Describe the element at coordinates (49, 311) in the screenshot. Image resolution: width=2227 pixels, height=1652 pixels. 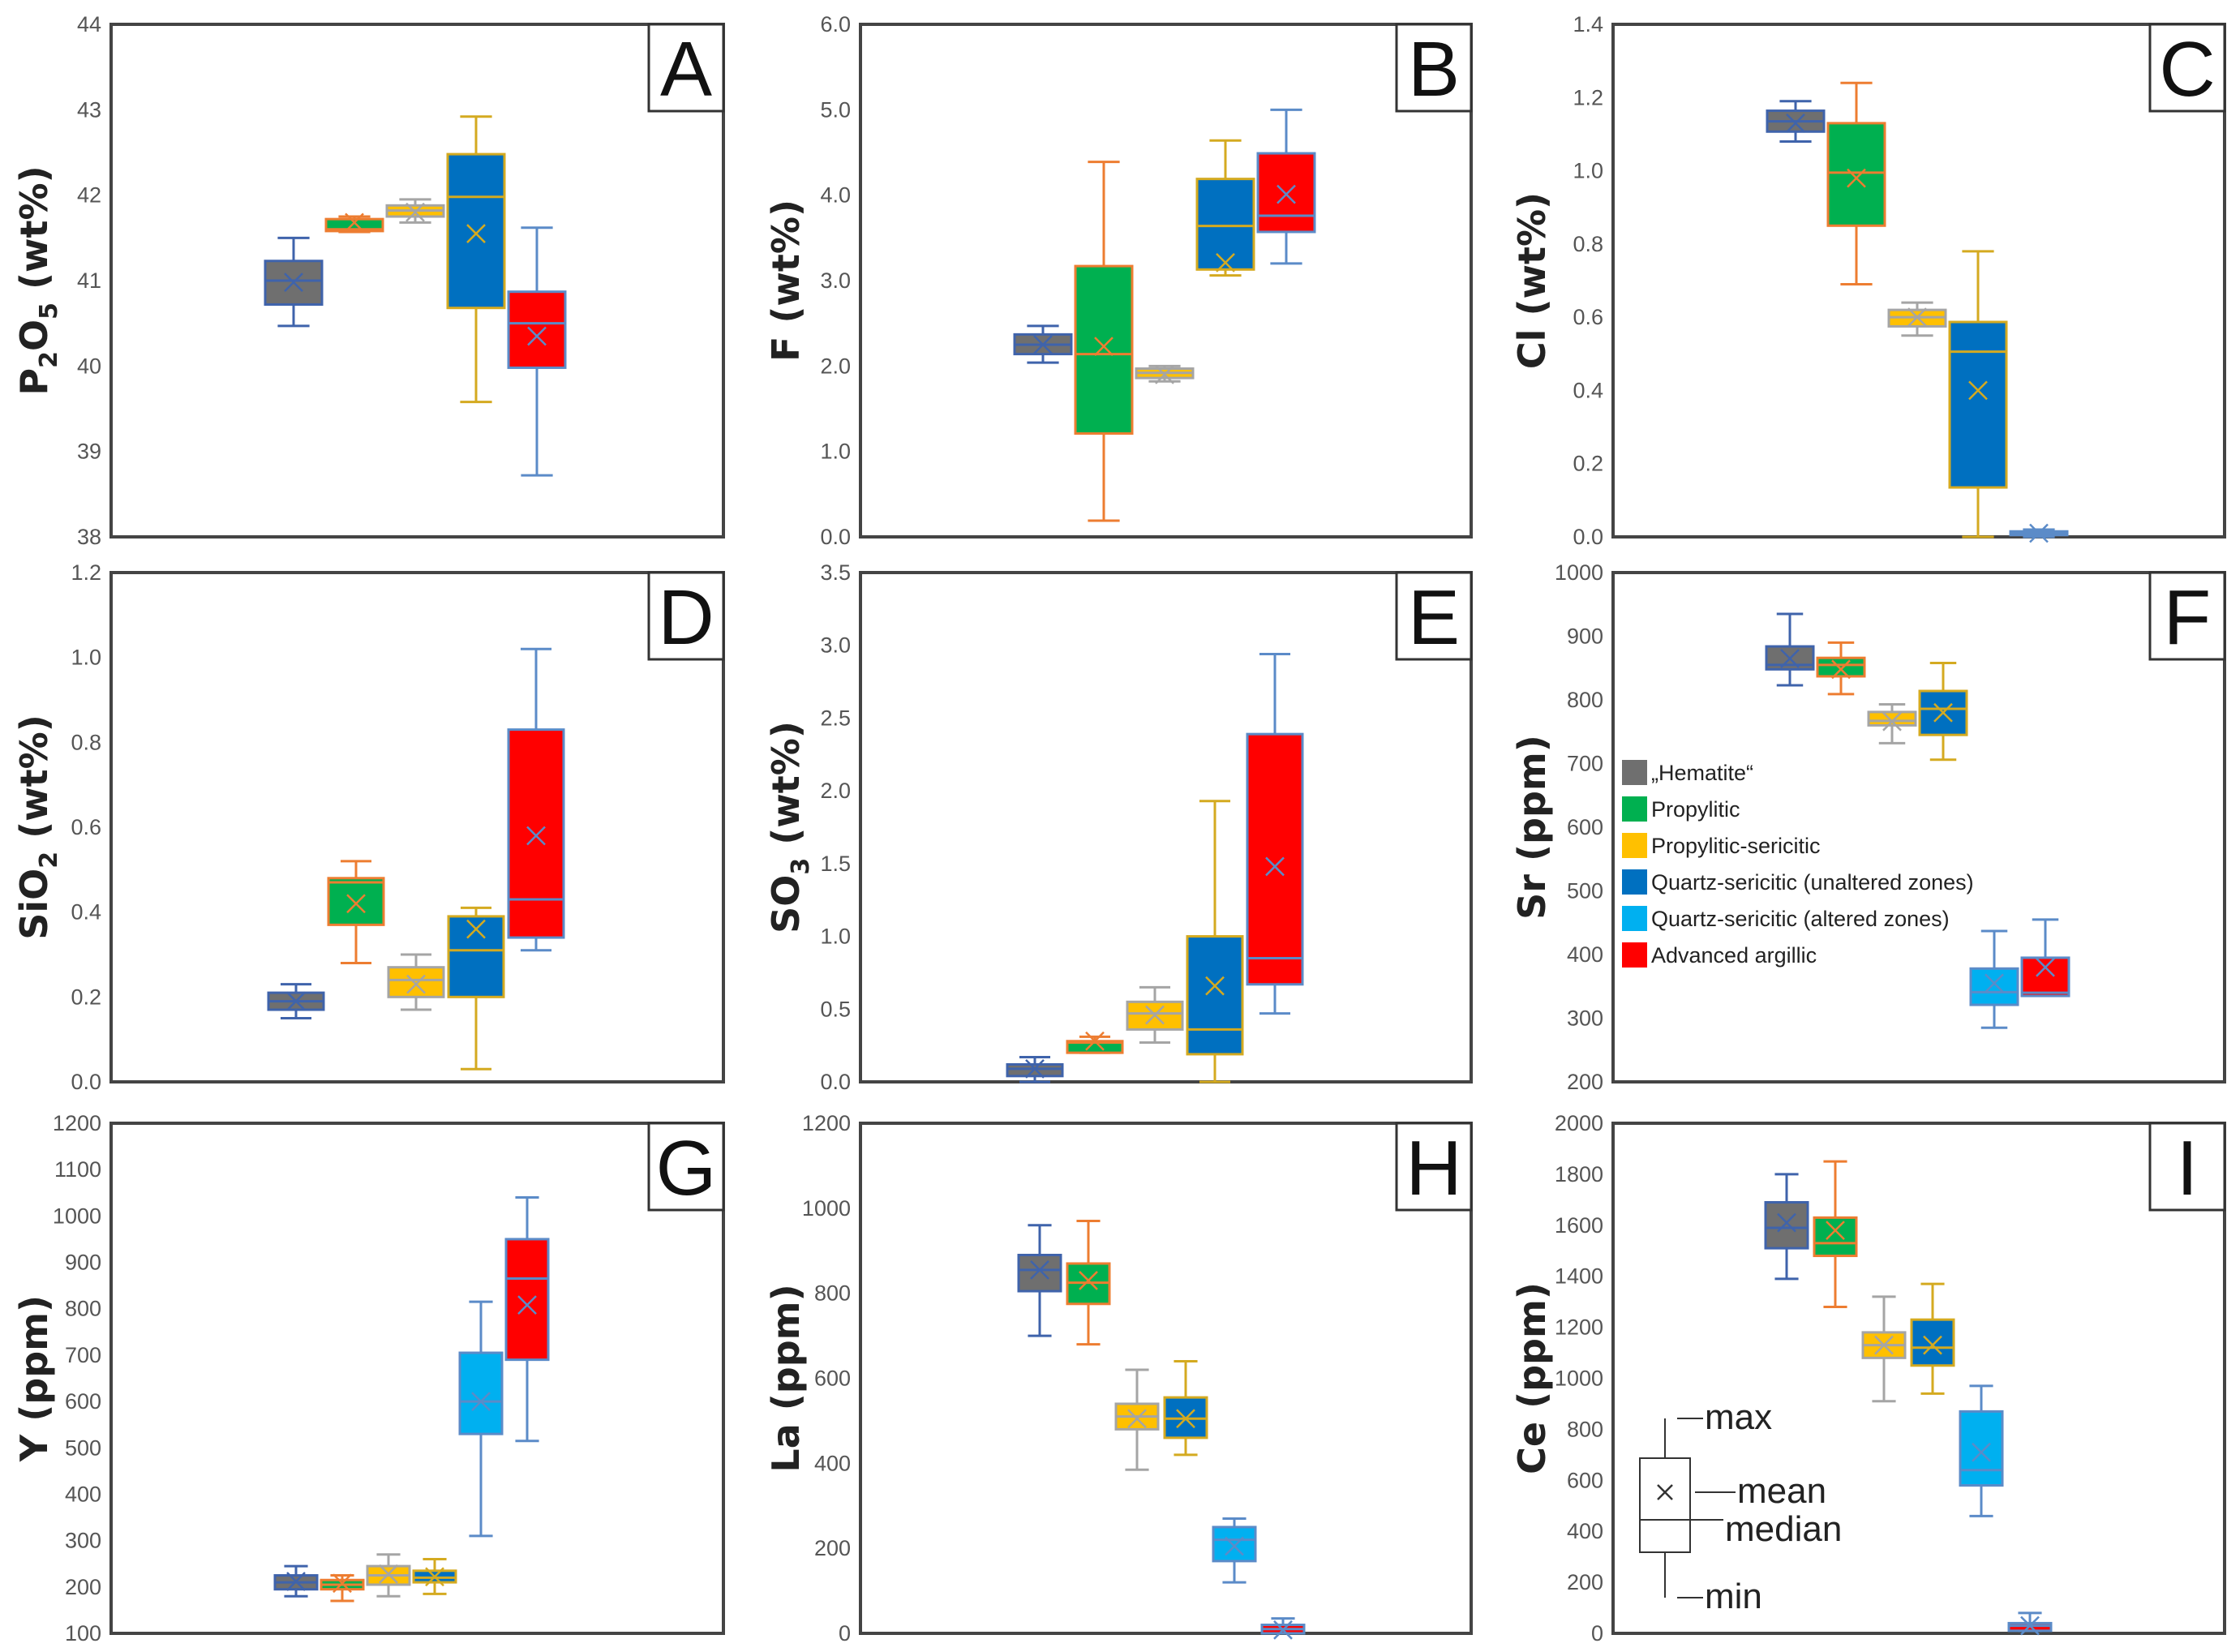
I see `y-axis-title-part: 5` at that location.